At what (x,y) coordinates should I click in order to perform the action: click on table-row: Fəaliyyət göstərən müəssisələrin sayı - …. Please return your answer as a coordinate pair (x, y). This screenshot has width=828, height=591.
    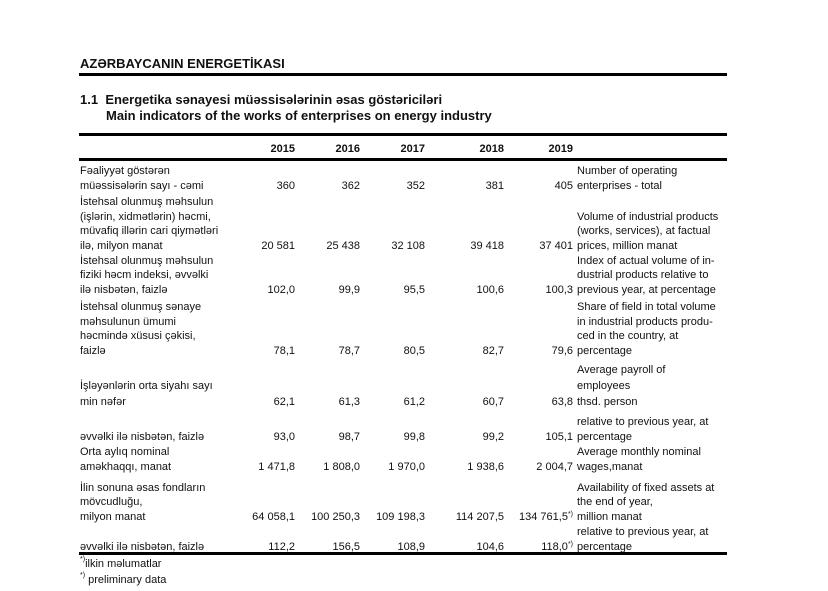
    Looking at the image, I should click on (404, 178).